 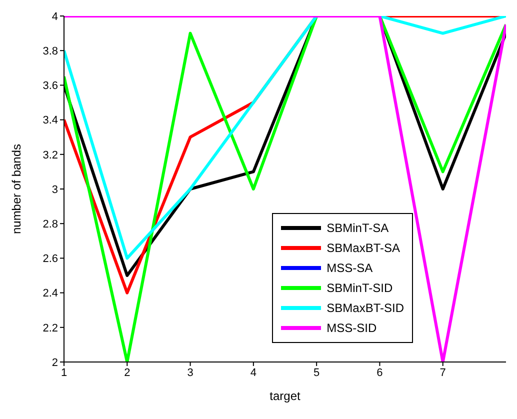 What do you see at coordinates (55, 190) in the screenshot?
I see `y-tick-label: 3` at bounding box center [55, 190].